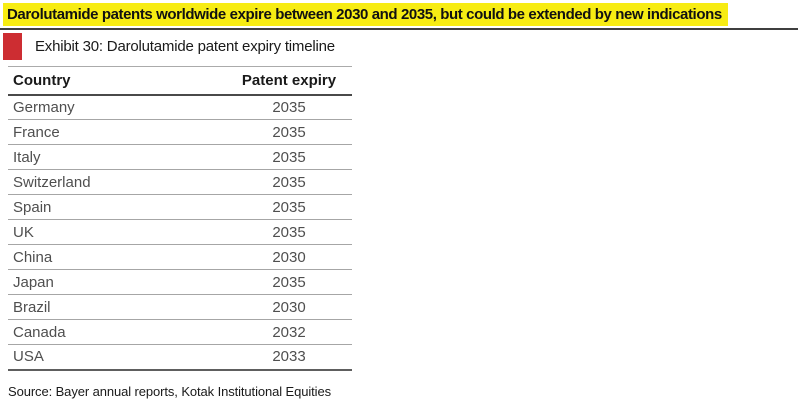 The width and height of the screenshot is (800, 408). What do you see at coordinates (117, 157) in the screenshot?
I see `country-cell: Italy` at bounding box center [117, 157].